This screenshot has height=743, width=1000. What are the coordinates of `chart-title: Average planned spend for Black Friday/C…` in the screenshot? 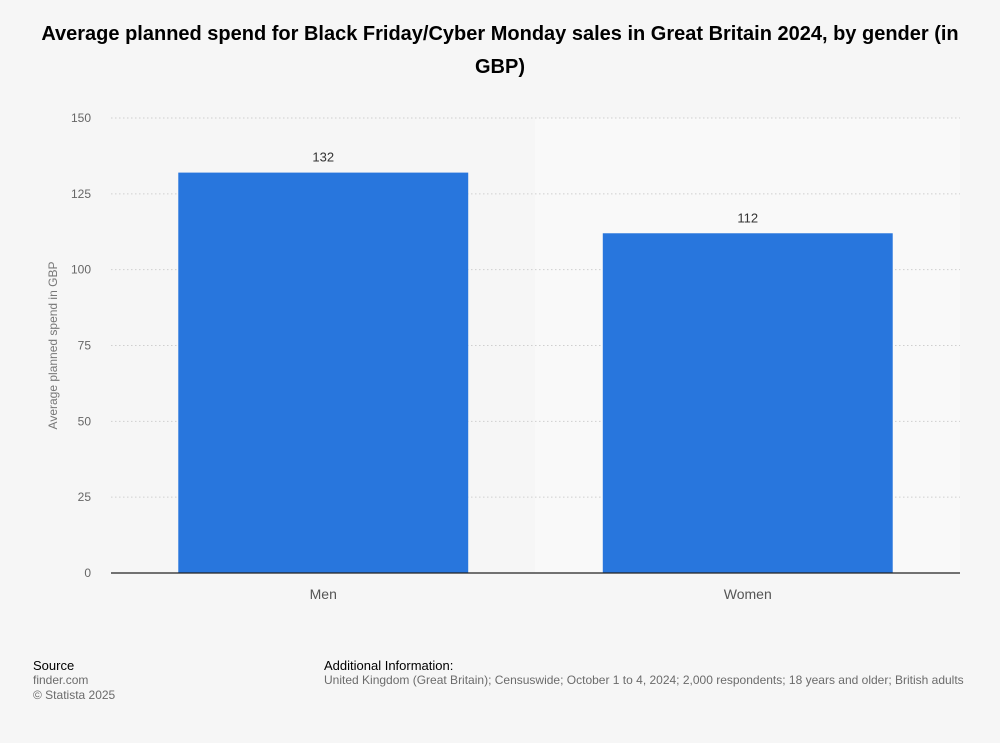 It's located at (500, 50).